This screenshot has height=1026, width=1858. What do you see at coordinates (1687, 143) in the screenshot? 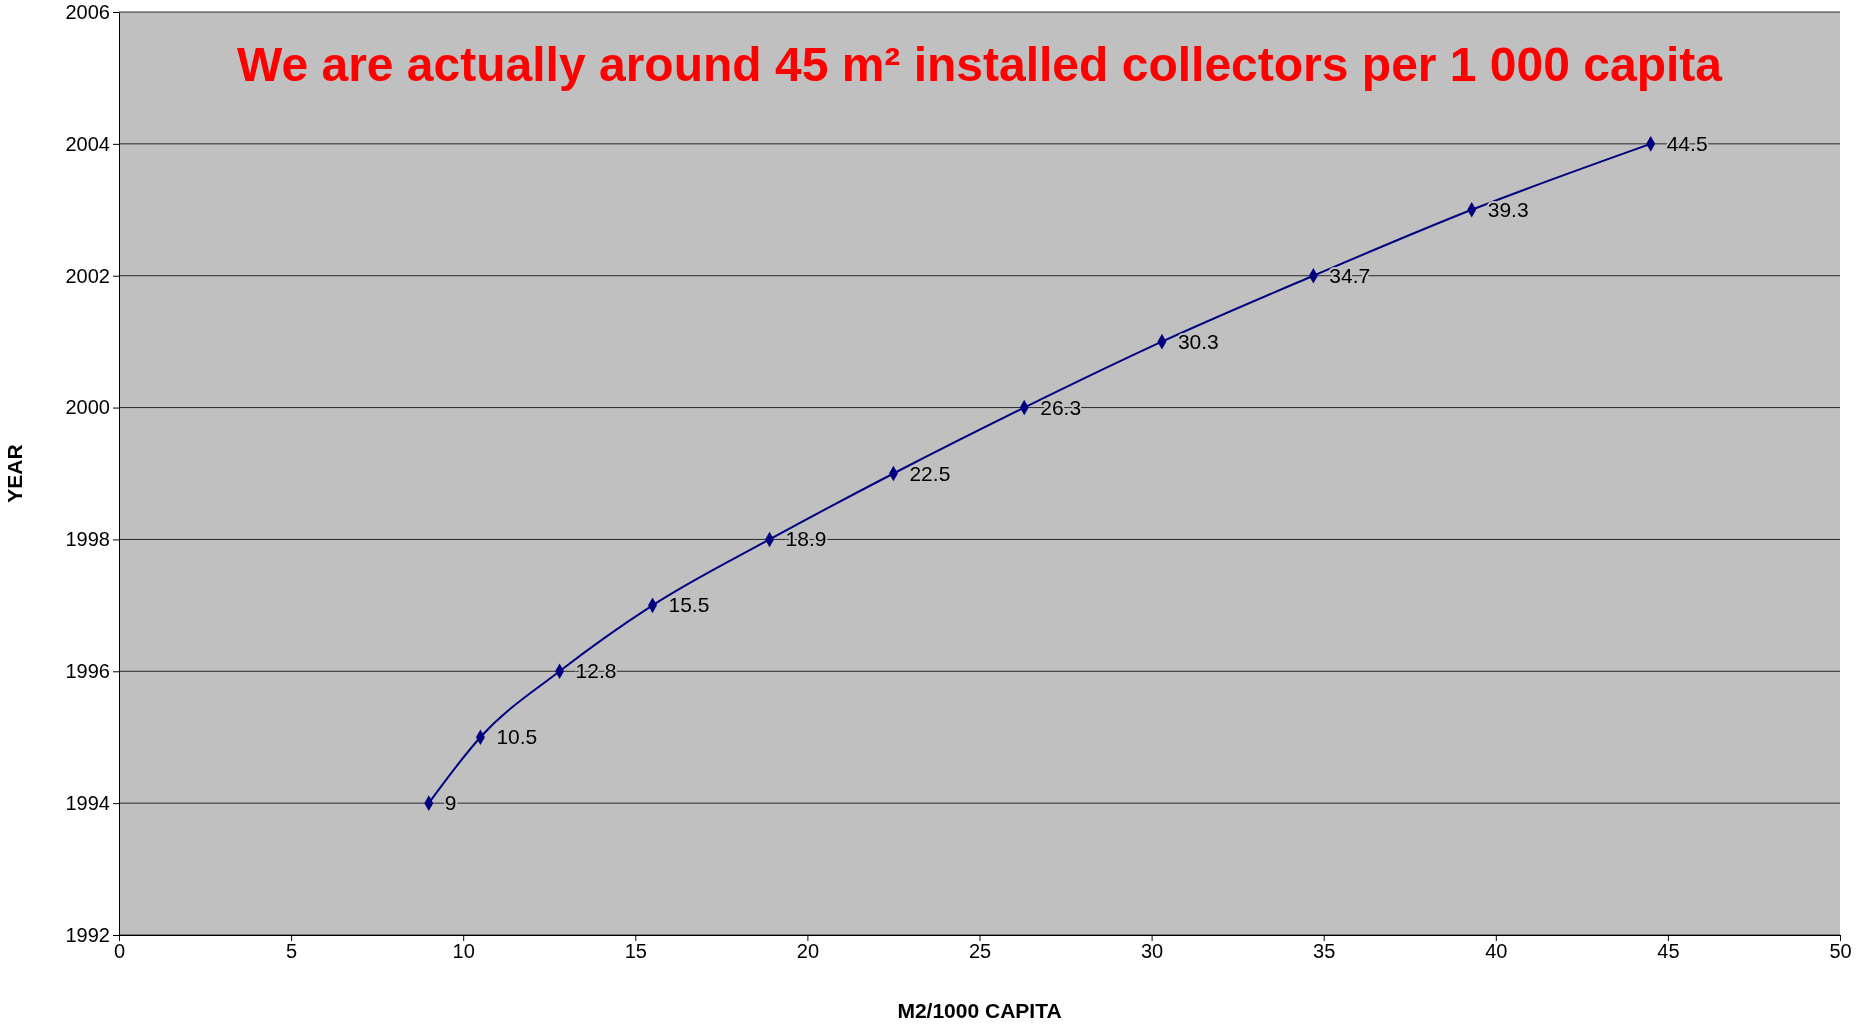
I see `annotation: 44.5` at bounding box center [1687, 143].